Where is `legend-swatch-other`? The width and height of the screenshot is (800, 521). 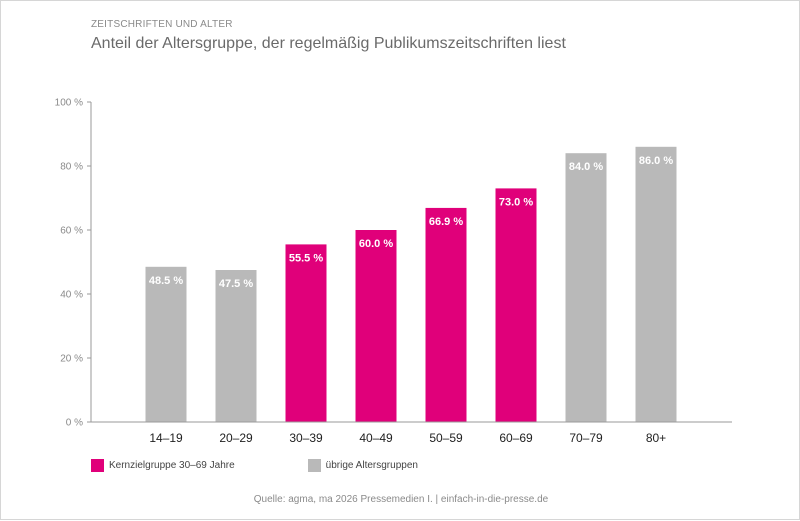
legend-swatch-other is located at coordinates (314, 465).